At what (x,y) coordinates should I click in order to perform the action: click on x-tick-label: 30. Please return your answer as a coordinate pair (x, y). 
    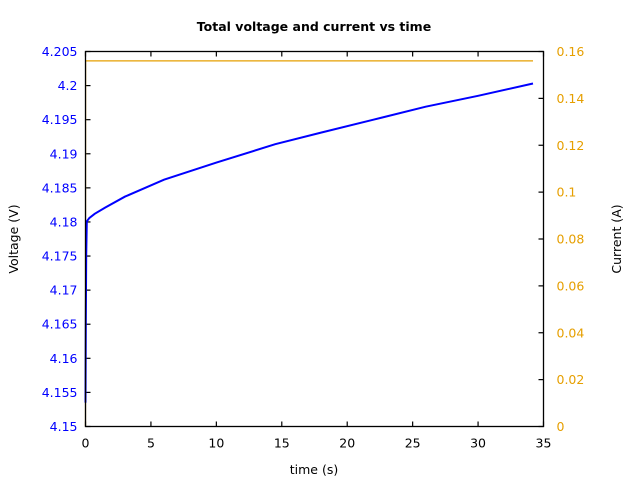
    Looking at the image, I should click on (478, 443).